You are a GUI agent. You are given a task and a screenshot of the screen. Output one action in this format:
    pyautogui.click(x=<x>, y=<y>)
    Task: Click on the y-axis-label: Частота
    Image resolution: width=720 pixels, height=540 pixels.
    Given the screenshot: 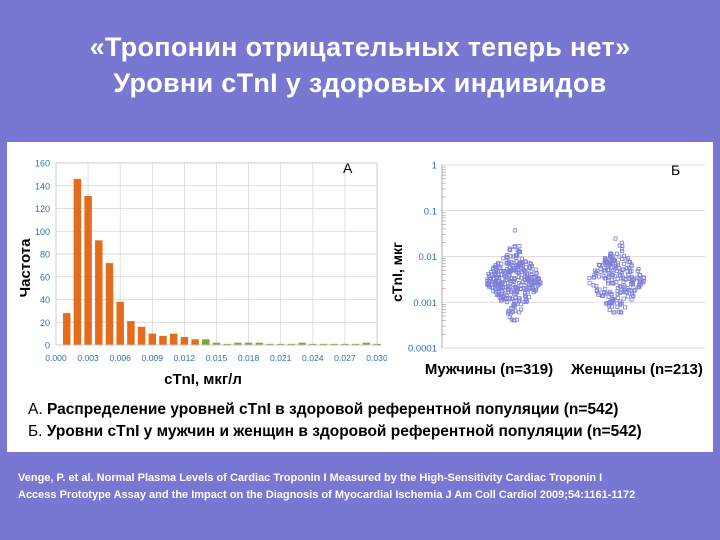 What is the action you would take?
    pyautogui.click(x=25, y=268)
    